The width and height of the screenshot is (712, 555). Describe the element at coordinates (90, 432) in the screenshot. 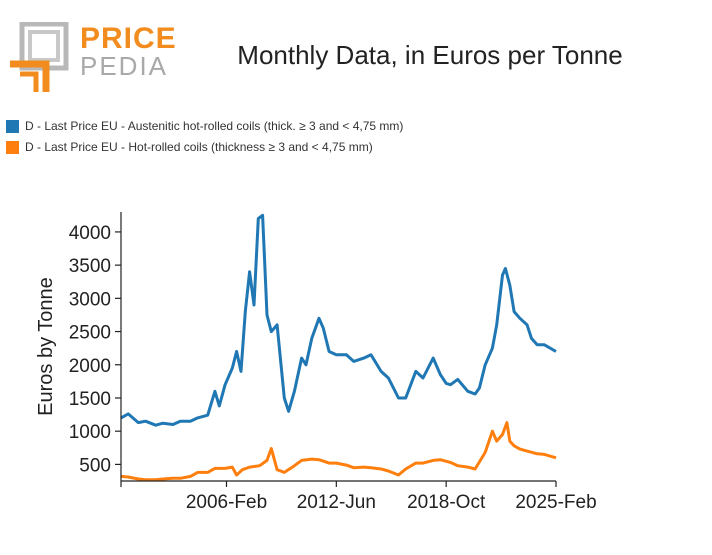

I see `y-tick-label: 1000` at that location.